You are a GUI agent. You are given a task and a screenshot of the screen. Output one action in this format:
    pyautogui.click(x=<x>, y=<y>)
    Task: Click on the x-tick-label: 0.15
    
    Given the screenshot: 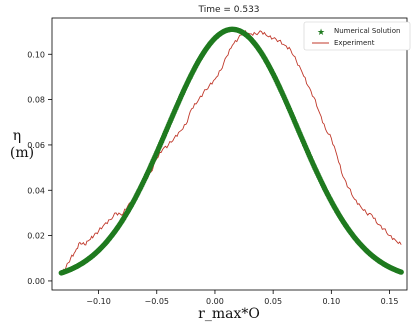 What is the action you would take?
    pyautogui.click(x=390, y=301)
    